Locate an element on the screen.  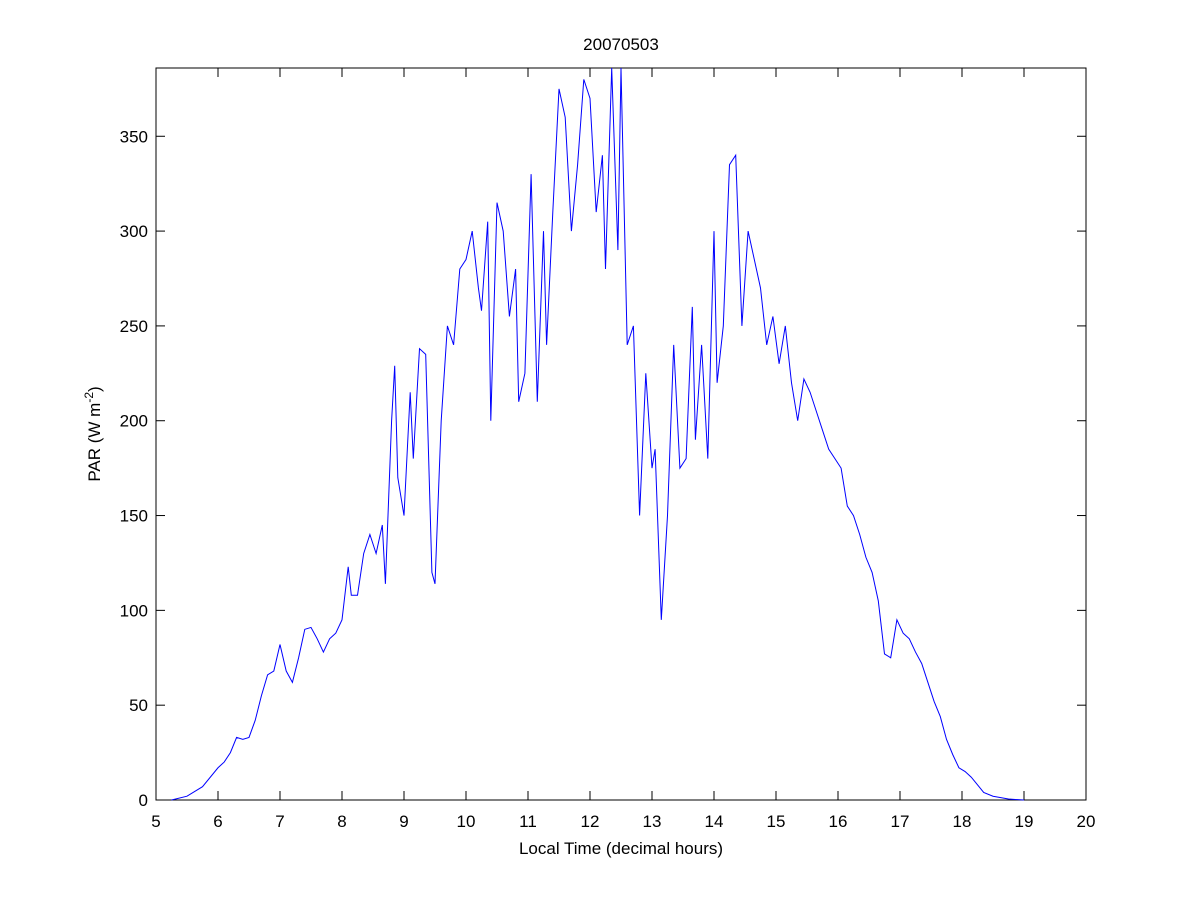
x-tick-label: 8 is located at coordinates (341, 821).